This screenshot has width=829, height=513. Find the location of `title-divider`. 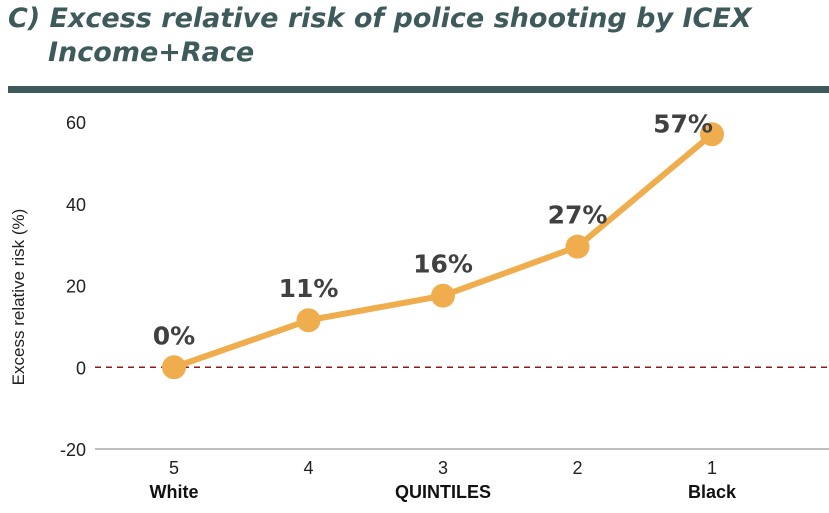

title-divider is located at coordinates (418, 89).